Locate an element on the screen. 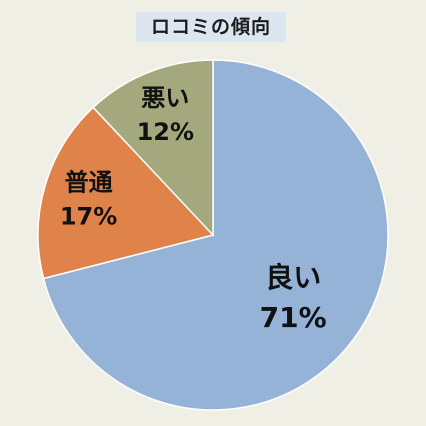 This screenshot has width=426, height=426. slice-value-label-3: 12% is located at coordinates (165, 132).